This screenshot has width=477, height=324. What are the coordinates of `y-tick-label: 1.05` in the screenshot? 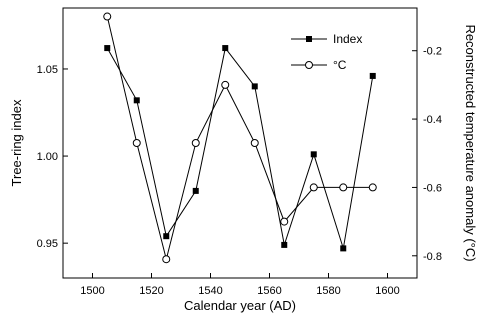 It's located at (47, 70).